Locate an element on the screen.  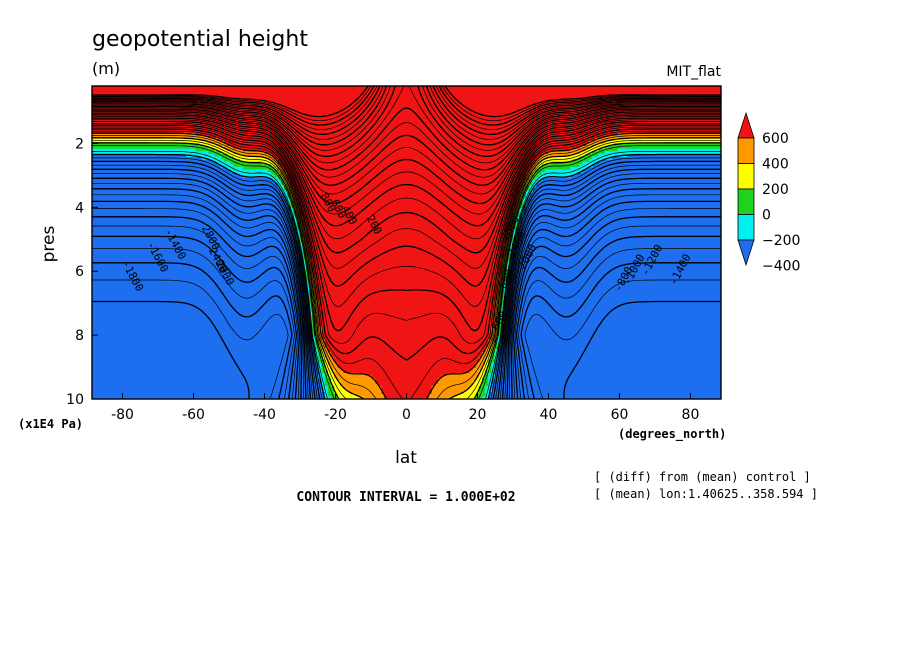
colorbar: 600 400 200 0 −200 −400 is located at coordinates (768, 193).